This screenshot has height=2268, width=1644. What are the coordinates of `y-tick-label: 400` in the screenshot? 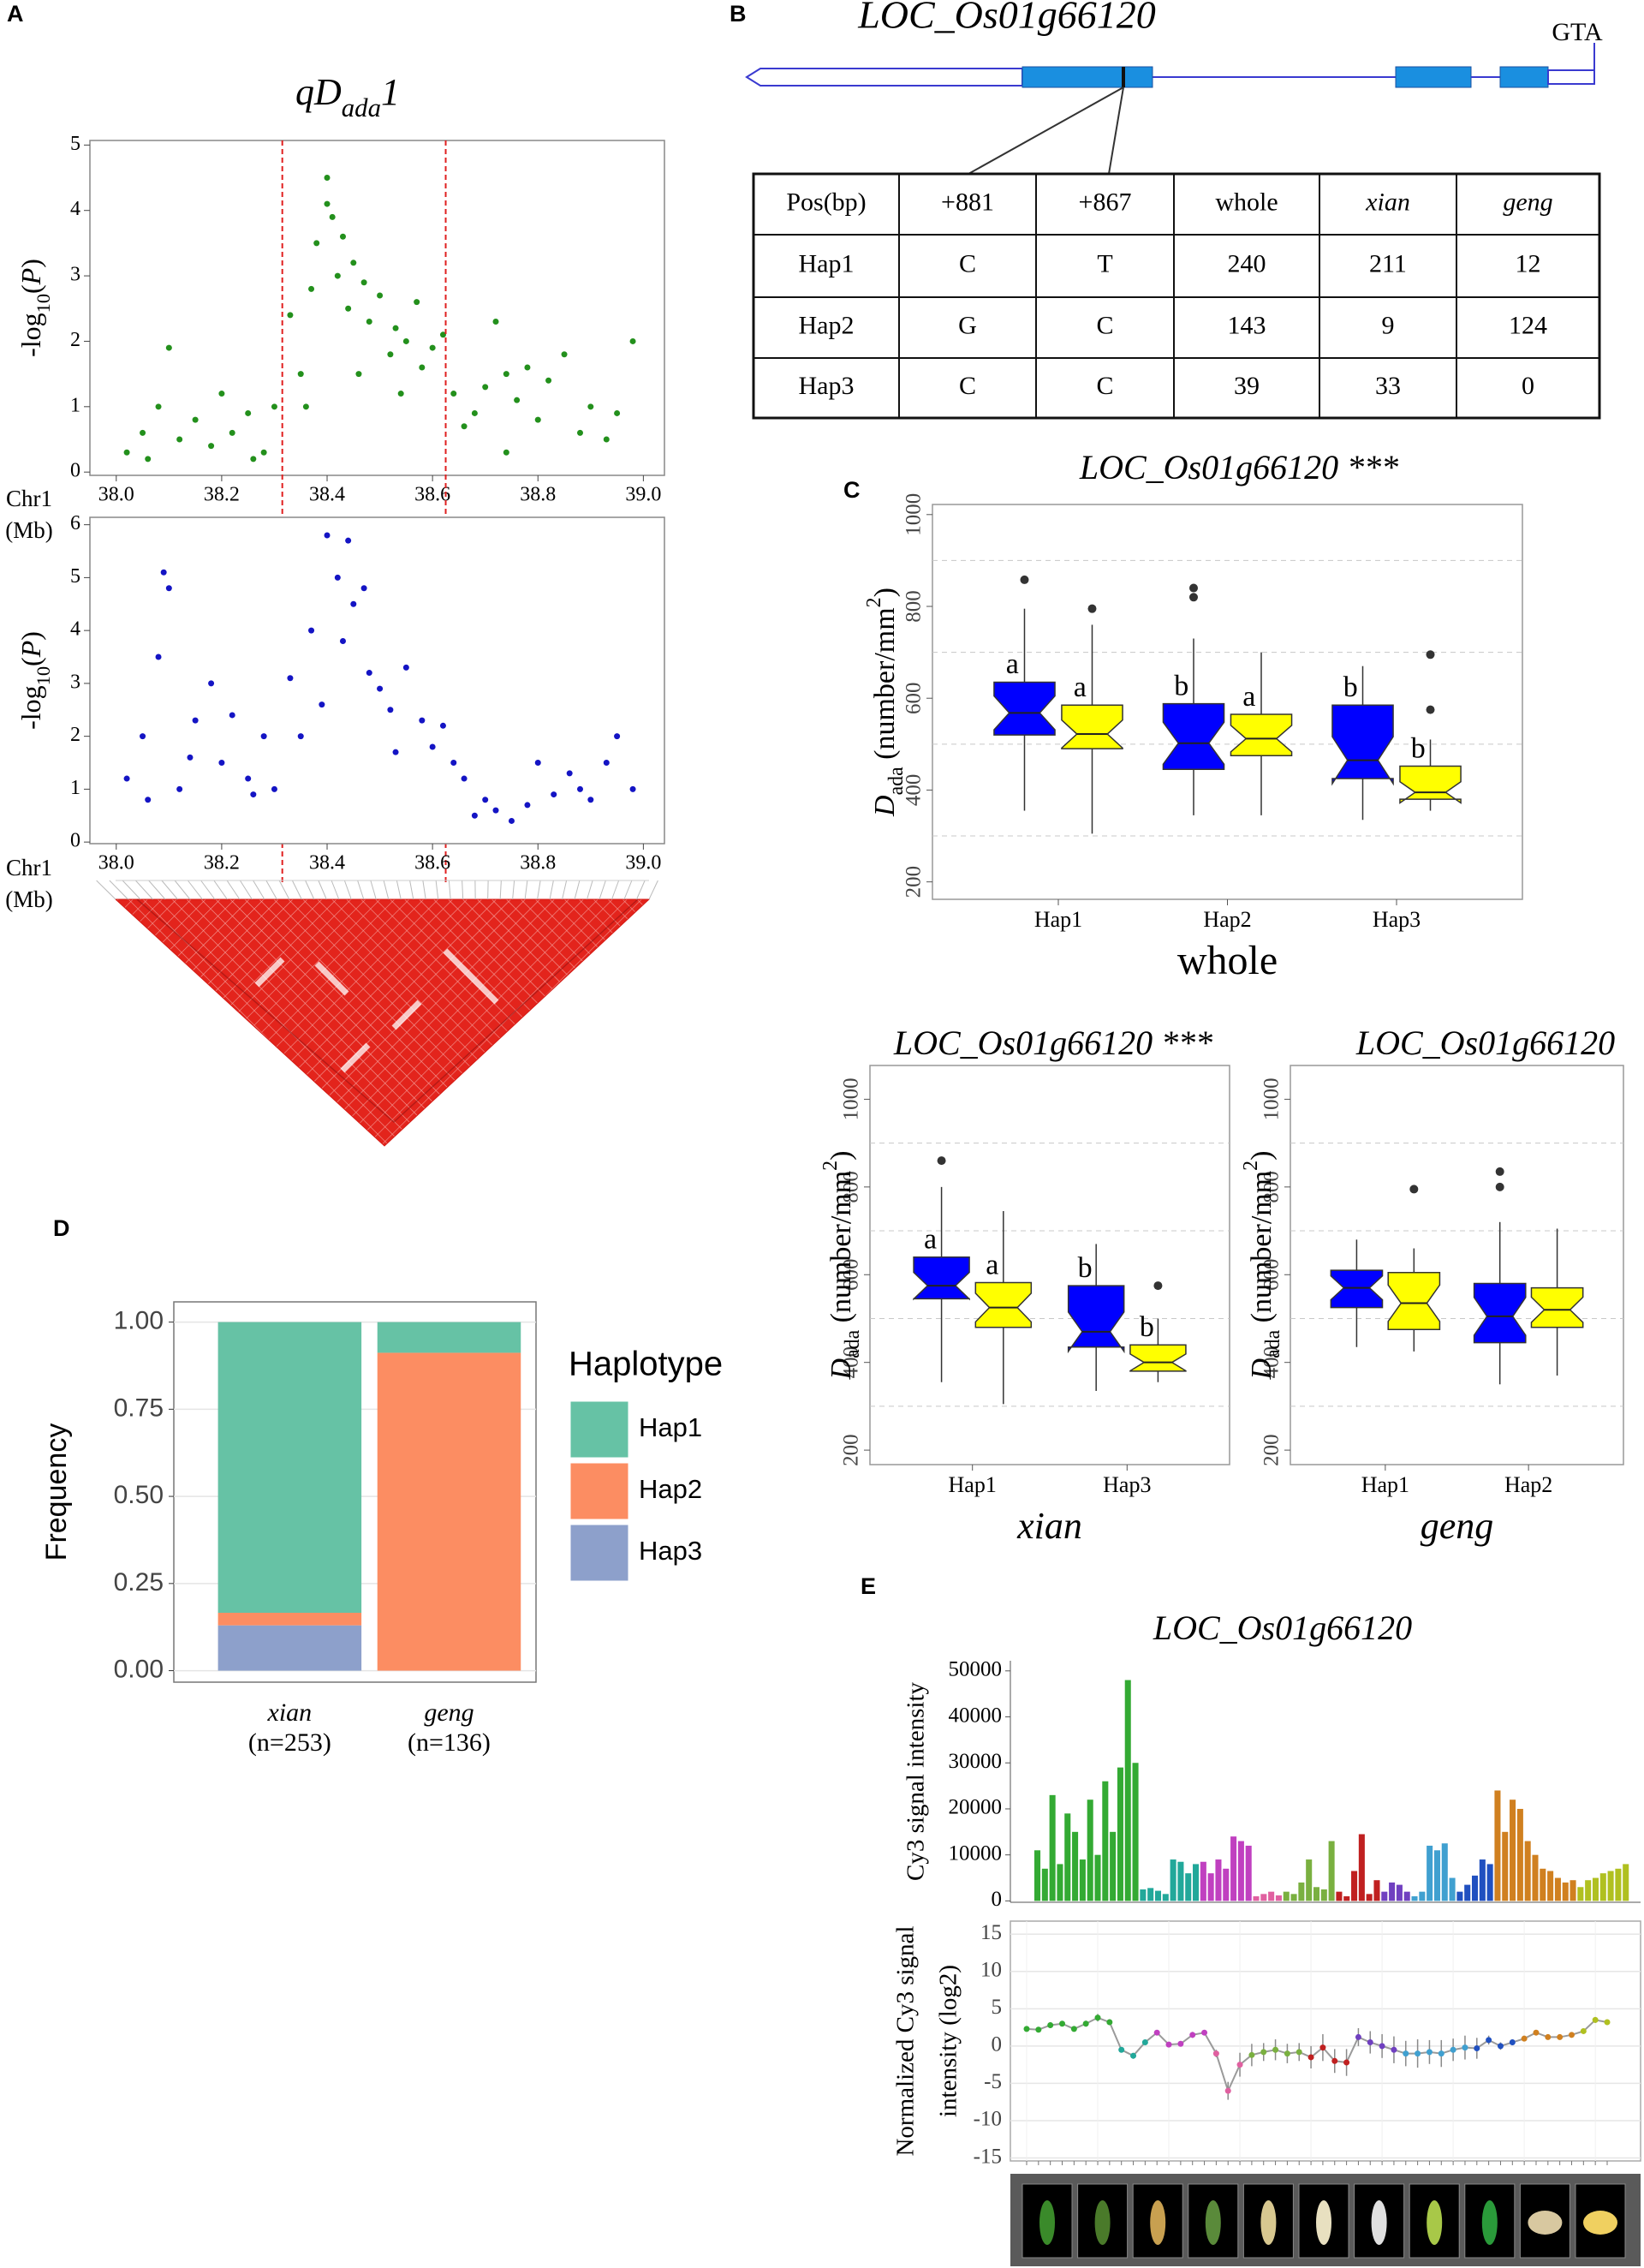 It's located at (1272, 1362).